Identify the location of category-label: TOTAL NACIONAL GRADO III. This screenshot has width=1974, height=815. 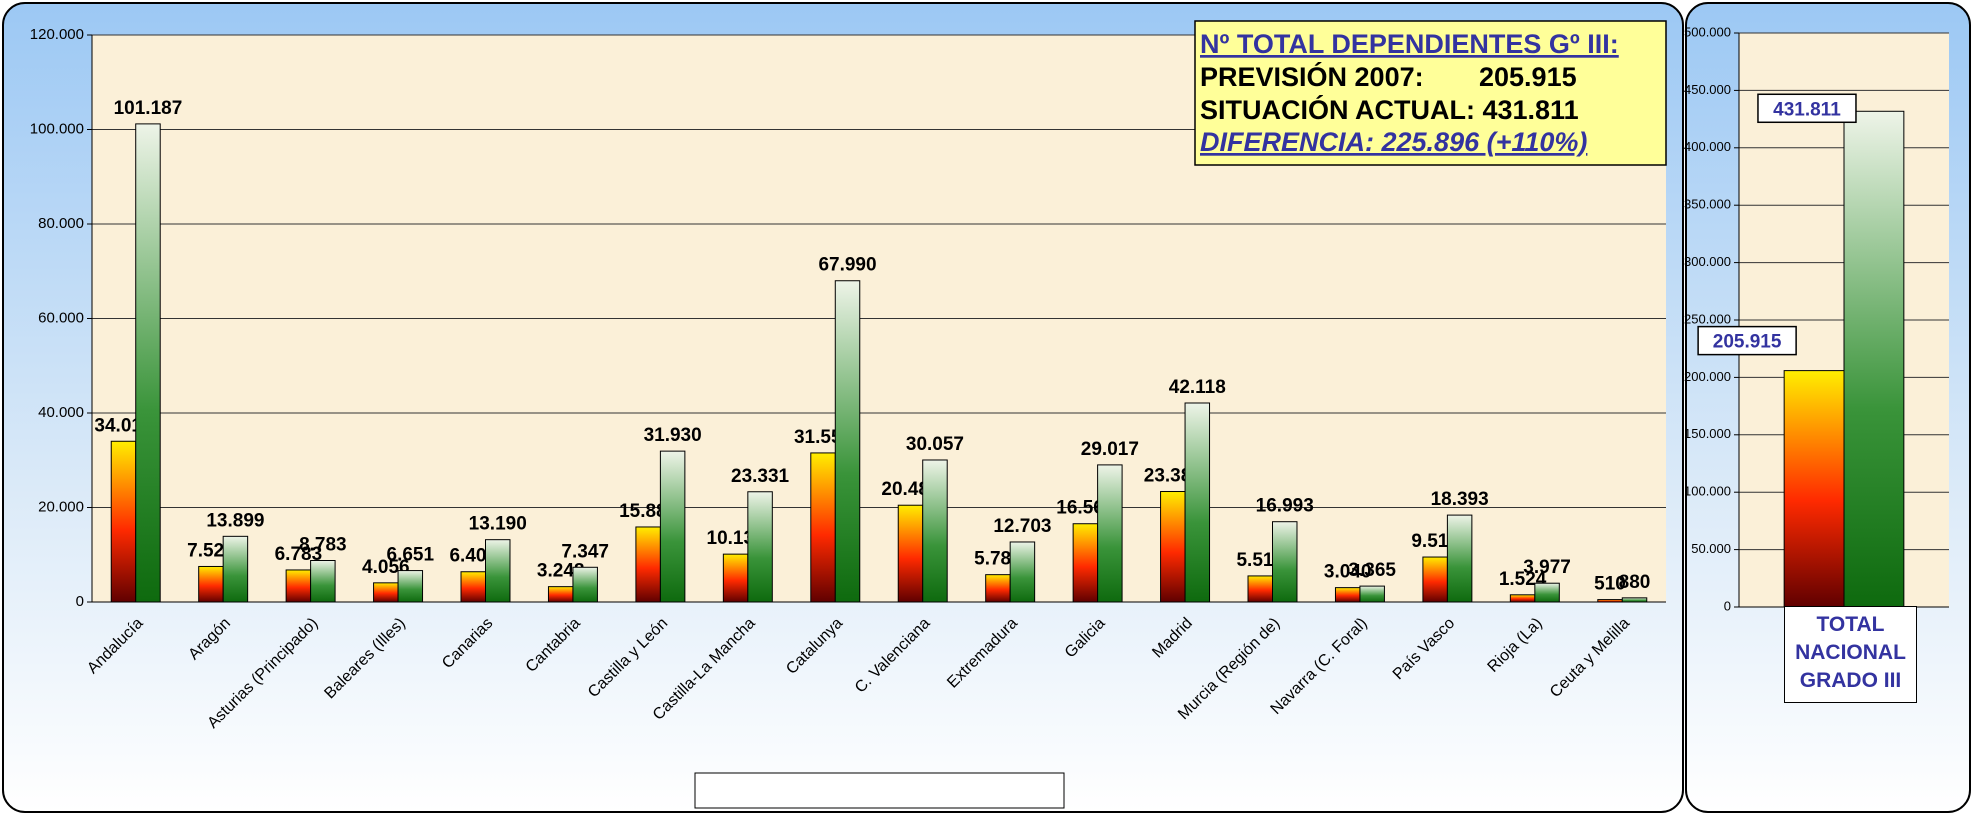
(1850, 654).